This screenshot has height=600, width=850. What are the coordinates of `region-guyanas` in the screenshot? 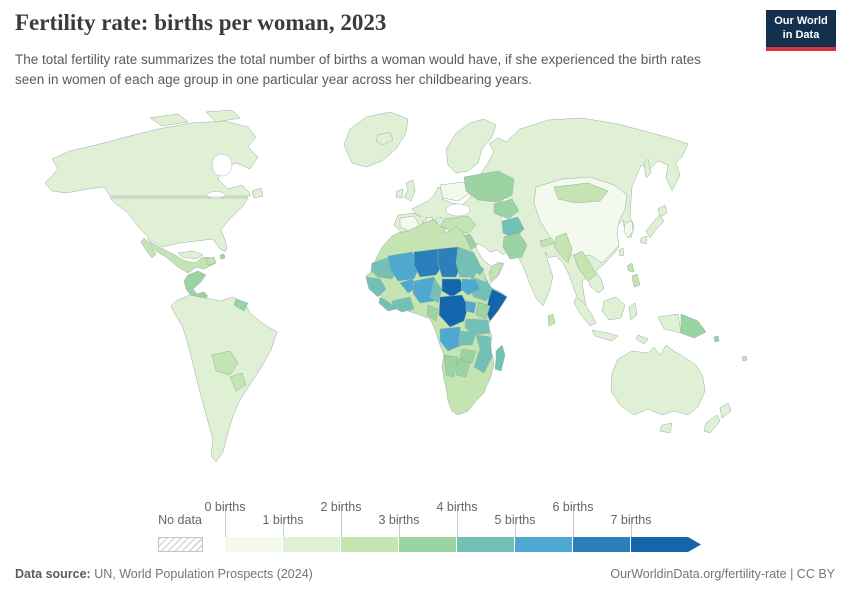 It's located at (241, 305).